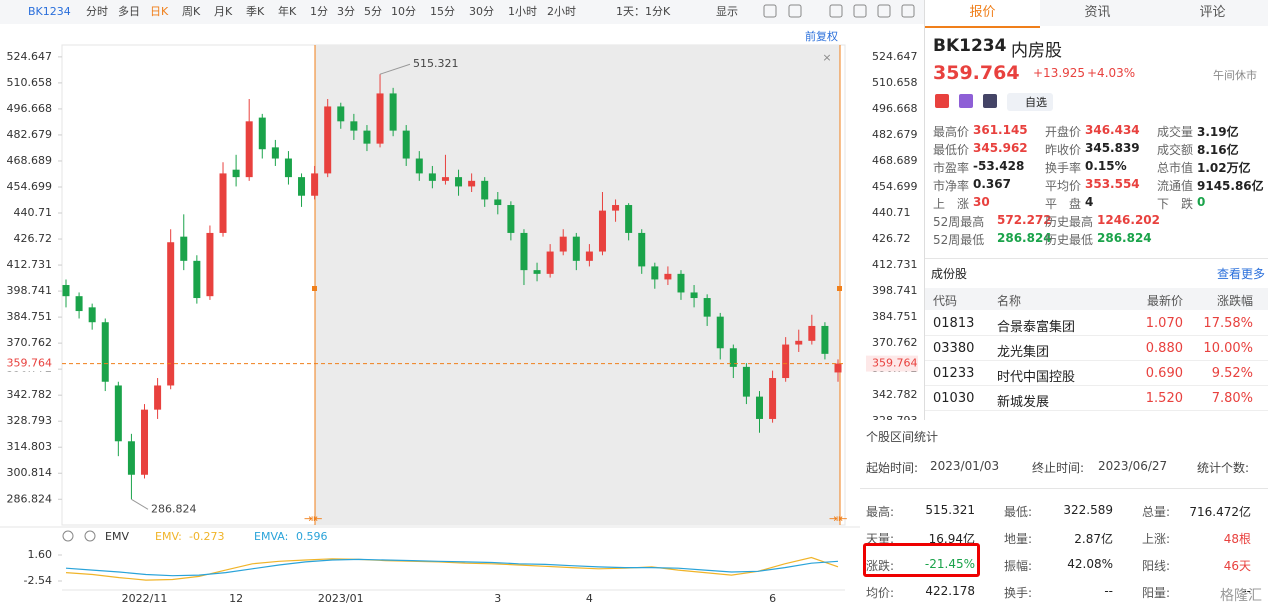  I want to click on table-cell: 1.520, so click(1164, 398).